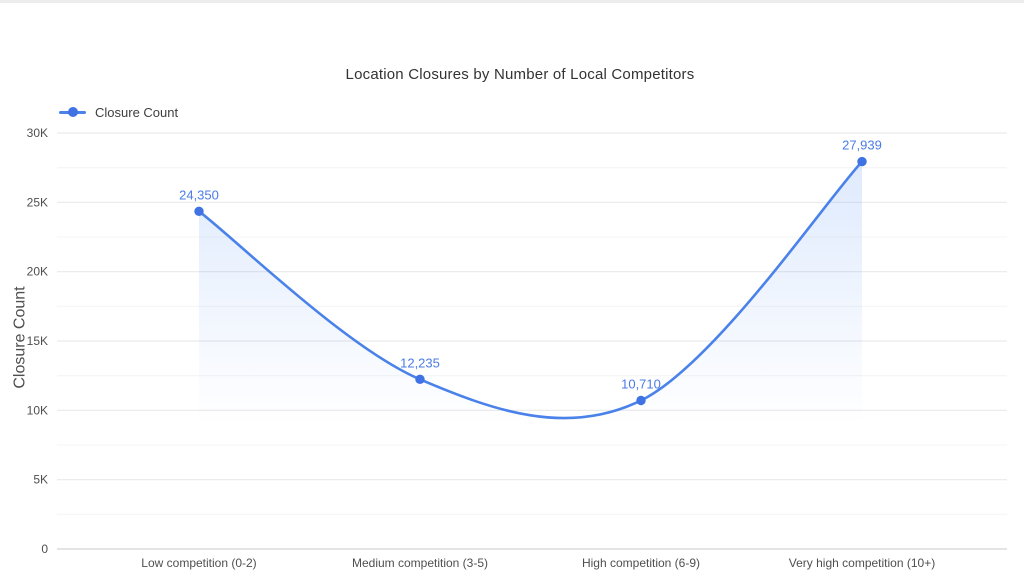  What do you see at coordinates (37, 410) in the screenshot?
I see `y-tick-label: 10K` at bounding box center [37, 410].